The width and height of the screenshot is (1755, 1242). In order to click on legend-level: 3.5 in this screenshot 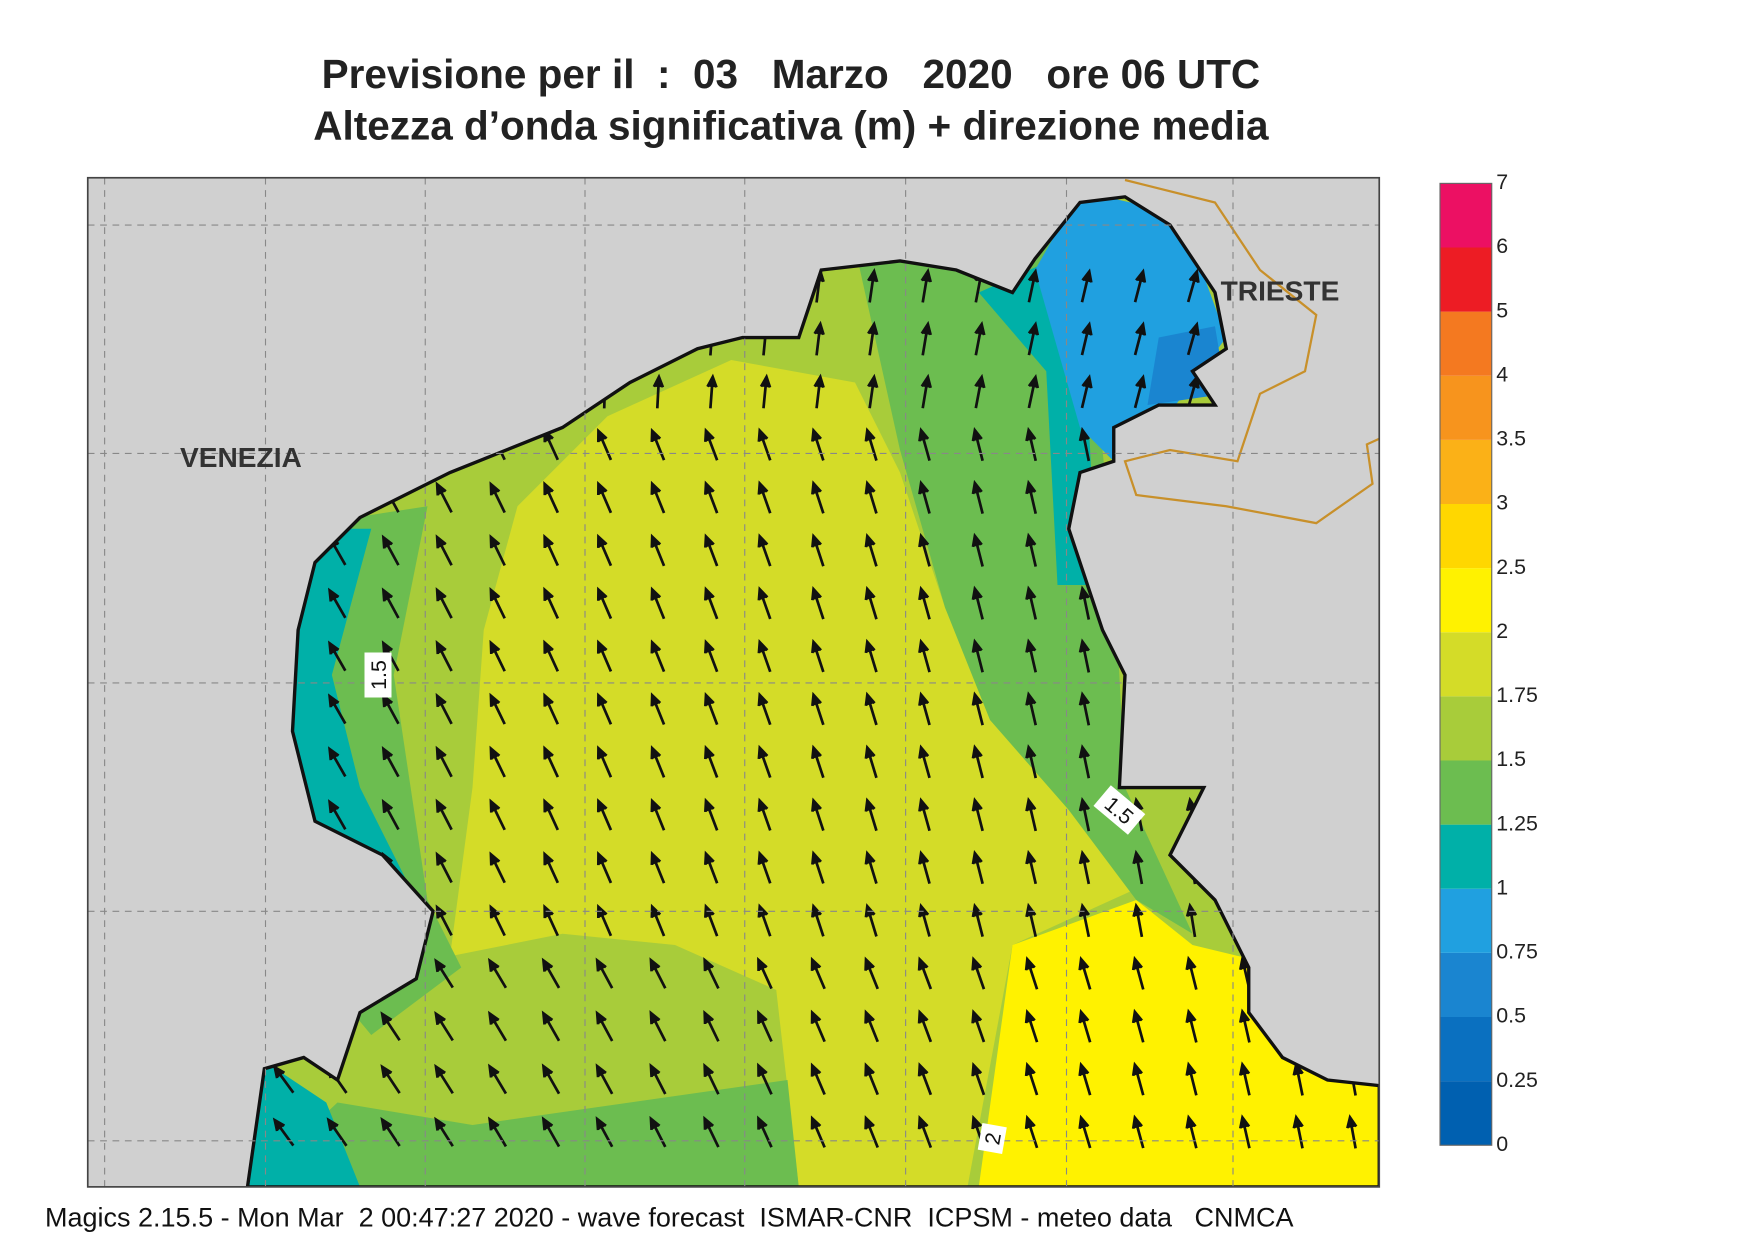, I will do `click(1511, 439)`.